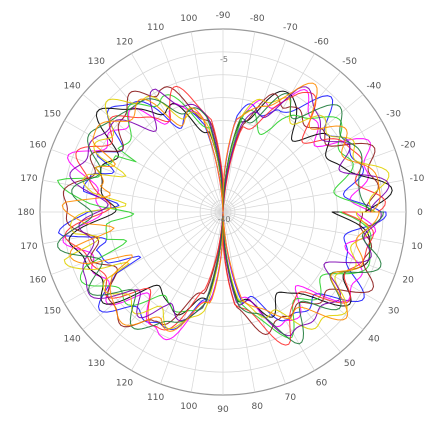 This screenshot has width=446, height=428. I want to click on radial-tick-label: -40, so click(223, 219).